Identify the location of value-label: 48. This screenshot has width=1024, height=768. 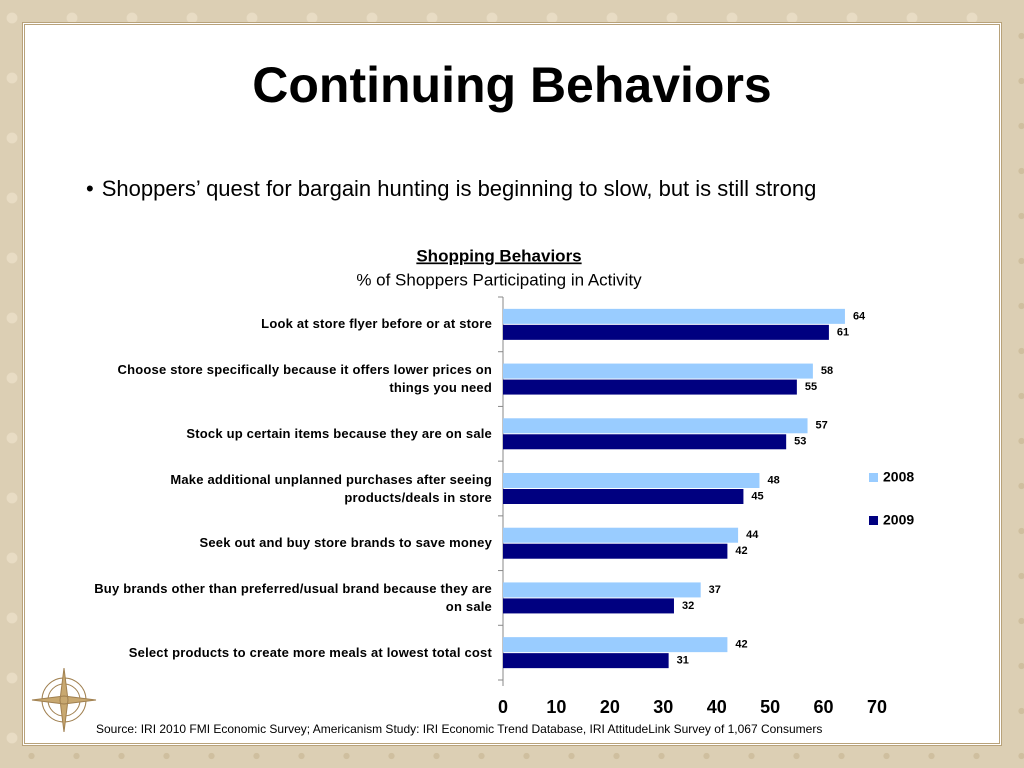
(773, 480).